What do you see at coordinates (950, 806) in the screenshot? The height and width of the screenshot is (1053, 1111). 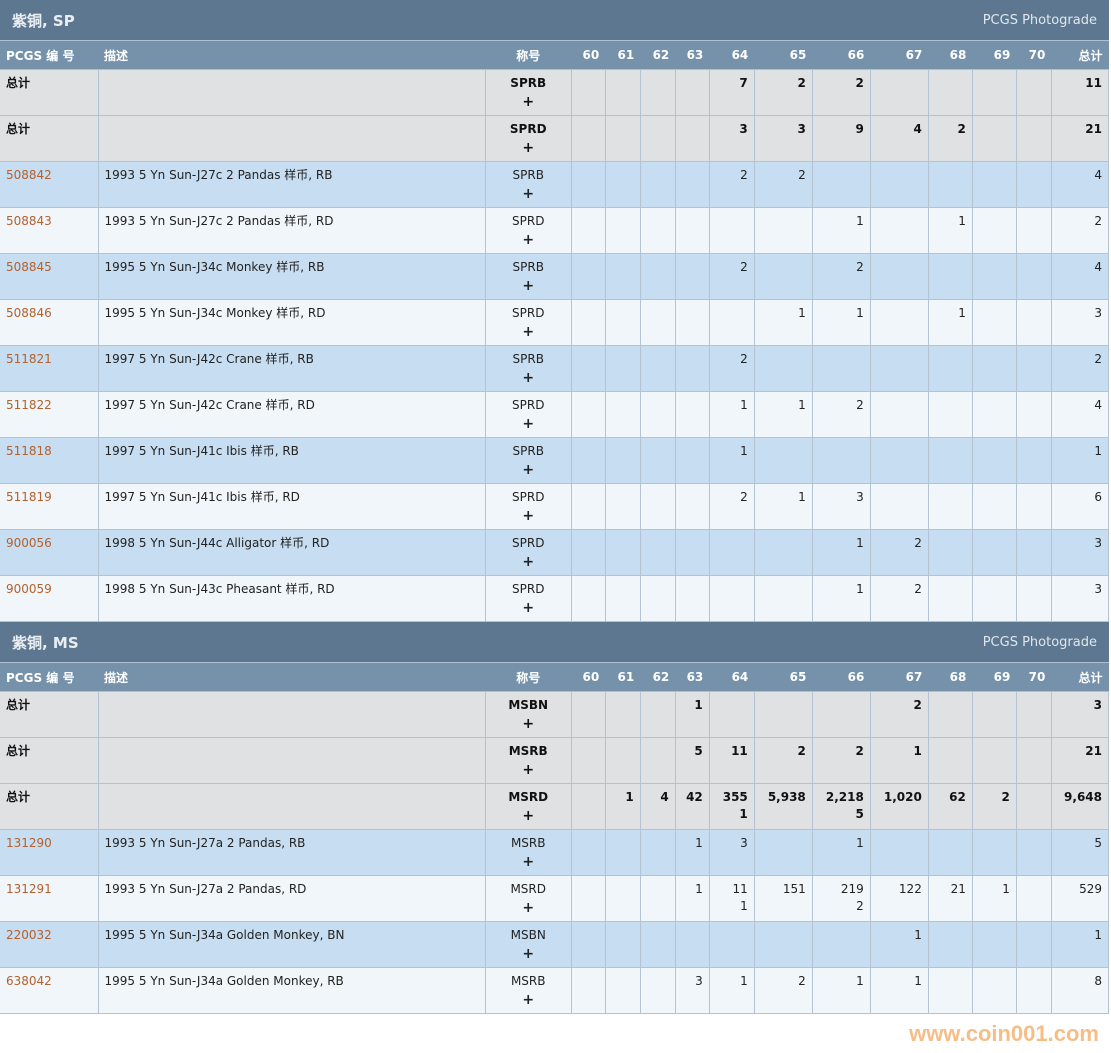 I see `grade-68-count: 62` at bounding box center [950, 806].